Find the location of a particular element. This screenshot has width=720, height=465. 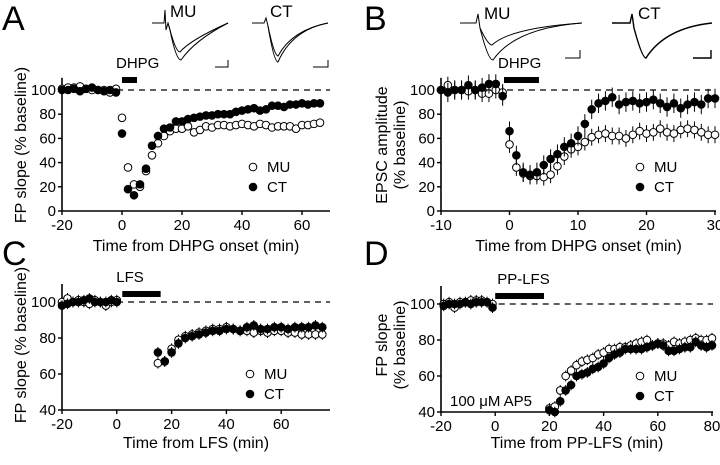

inset-traces-b-ct is located at coordinates (662, 36).